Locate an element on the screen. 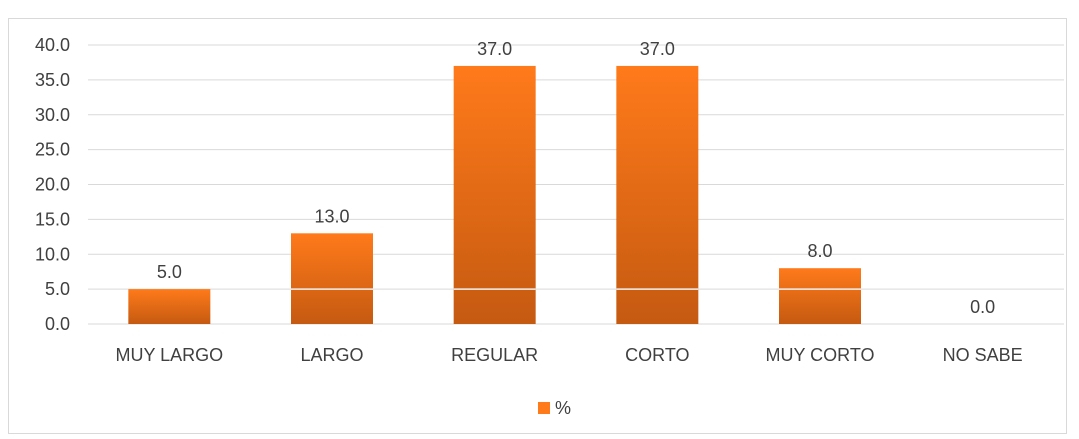 This screenshot has height=439, width=1079. bar-muy-largo is located at coordinates (169, 306).